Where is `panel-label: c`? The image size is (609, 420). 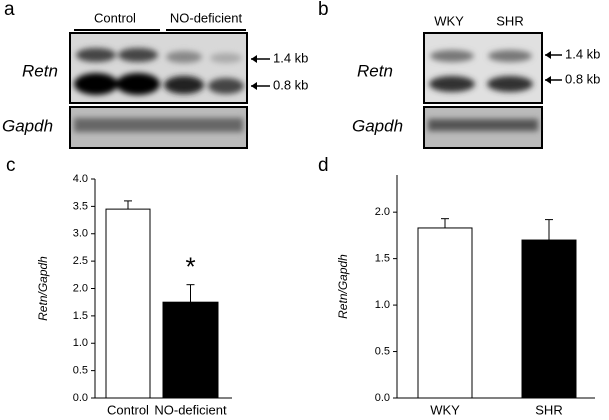 panel-label: c is located at coordinates (11, 165).